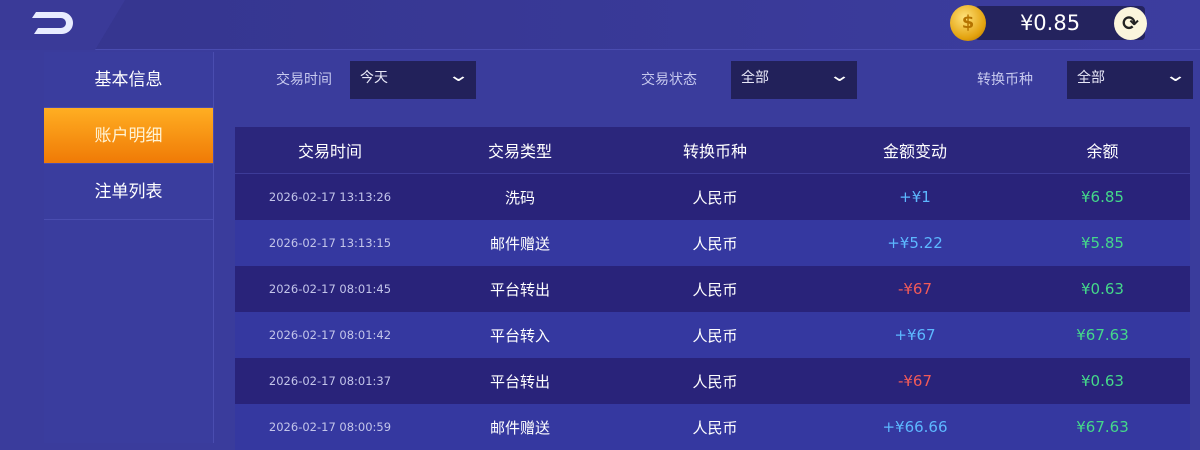 This screenshot has width=1200, height=450. Describe the element at coordinates (519, 151) in the screenshot. I see `column-header: 交易类型` at that location.